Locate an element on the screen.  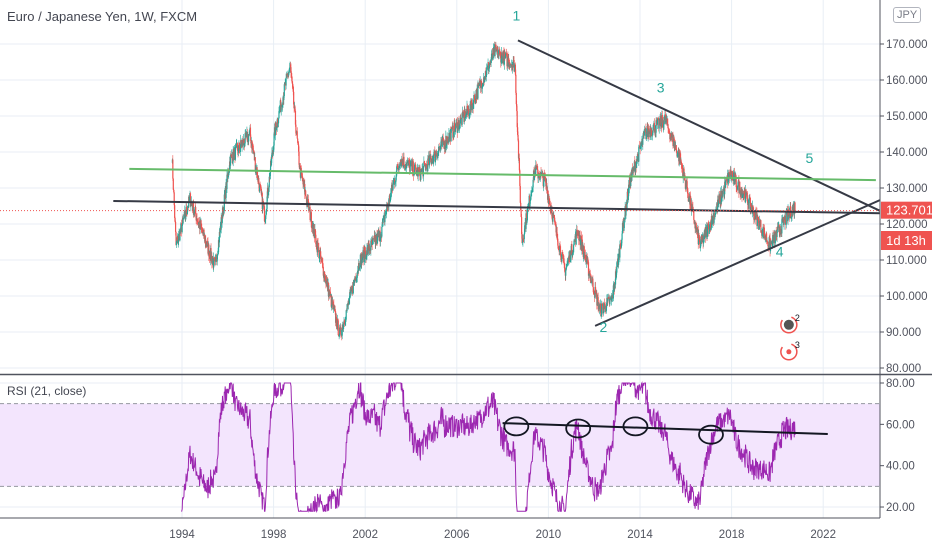
price-tick-label: 170.000 is located at coordinates (907, 45).